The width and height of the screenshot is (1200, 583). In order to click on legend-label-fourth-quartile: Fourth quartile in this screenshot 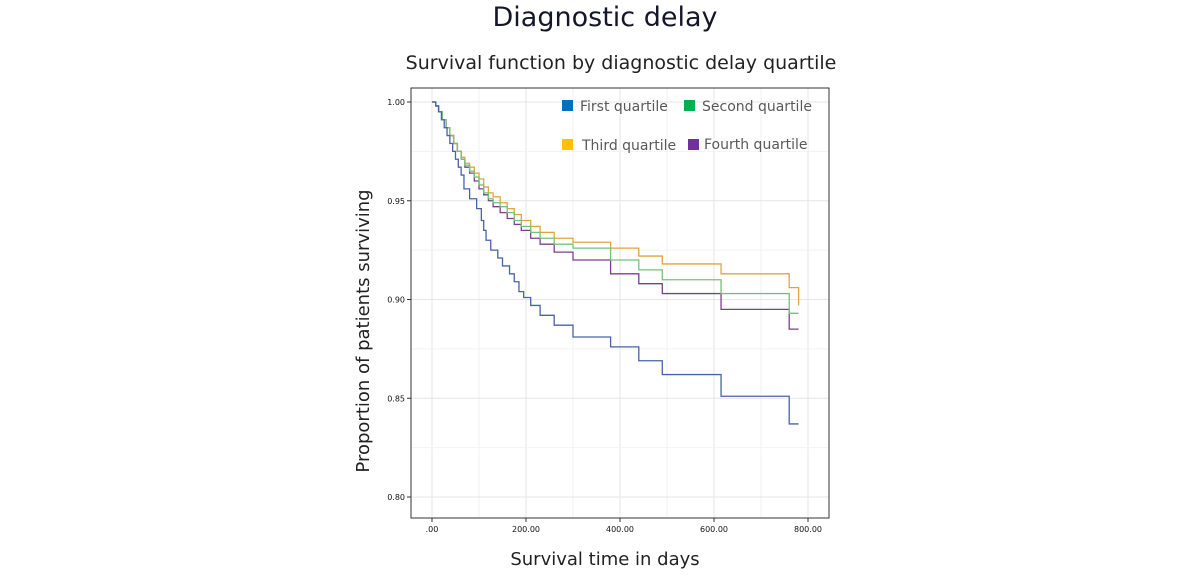, I will do `click(756, 145)`.